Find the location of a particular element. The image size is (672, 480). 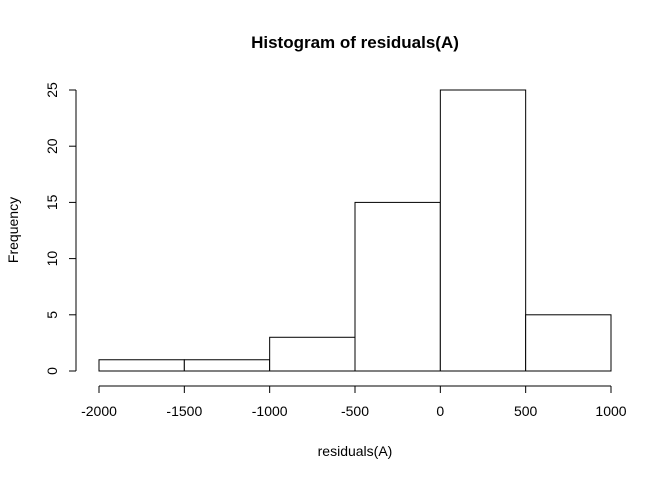

x-tick-label: -500 is located at coordinates (355, 411).